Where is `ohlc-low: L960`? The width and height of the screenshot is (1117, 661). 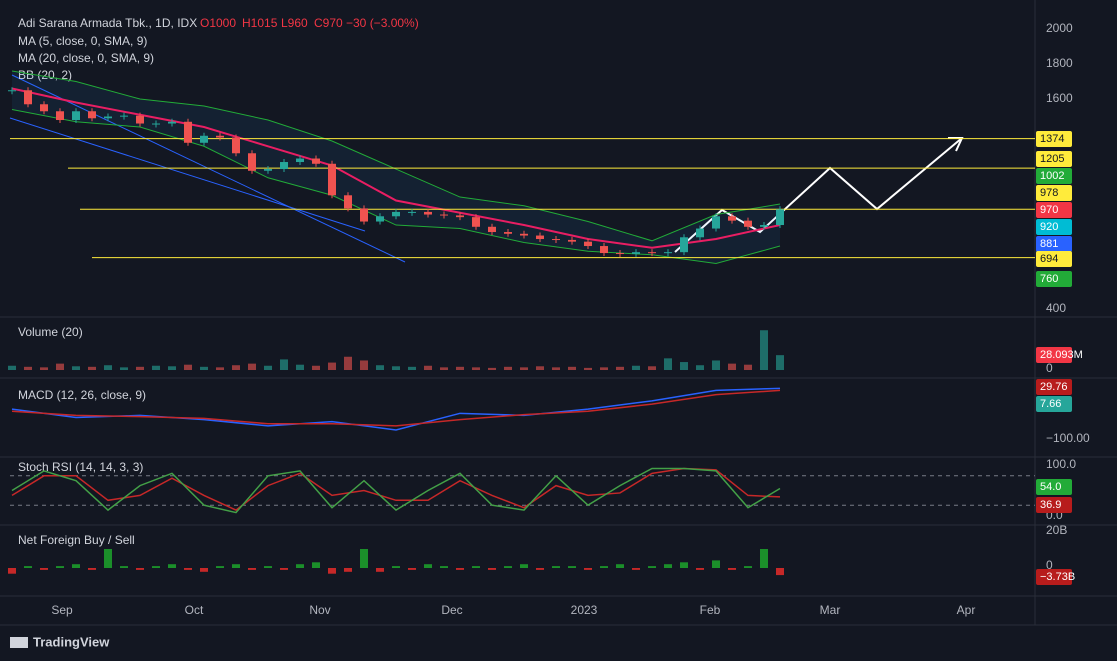 ohlc-low: L960 is located at coordinates (294, 23).